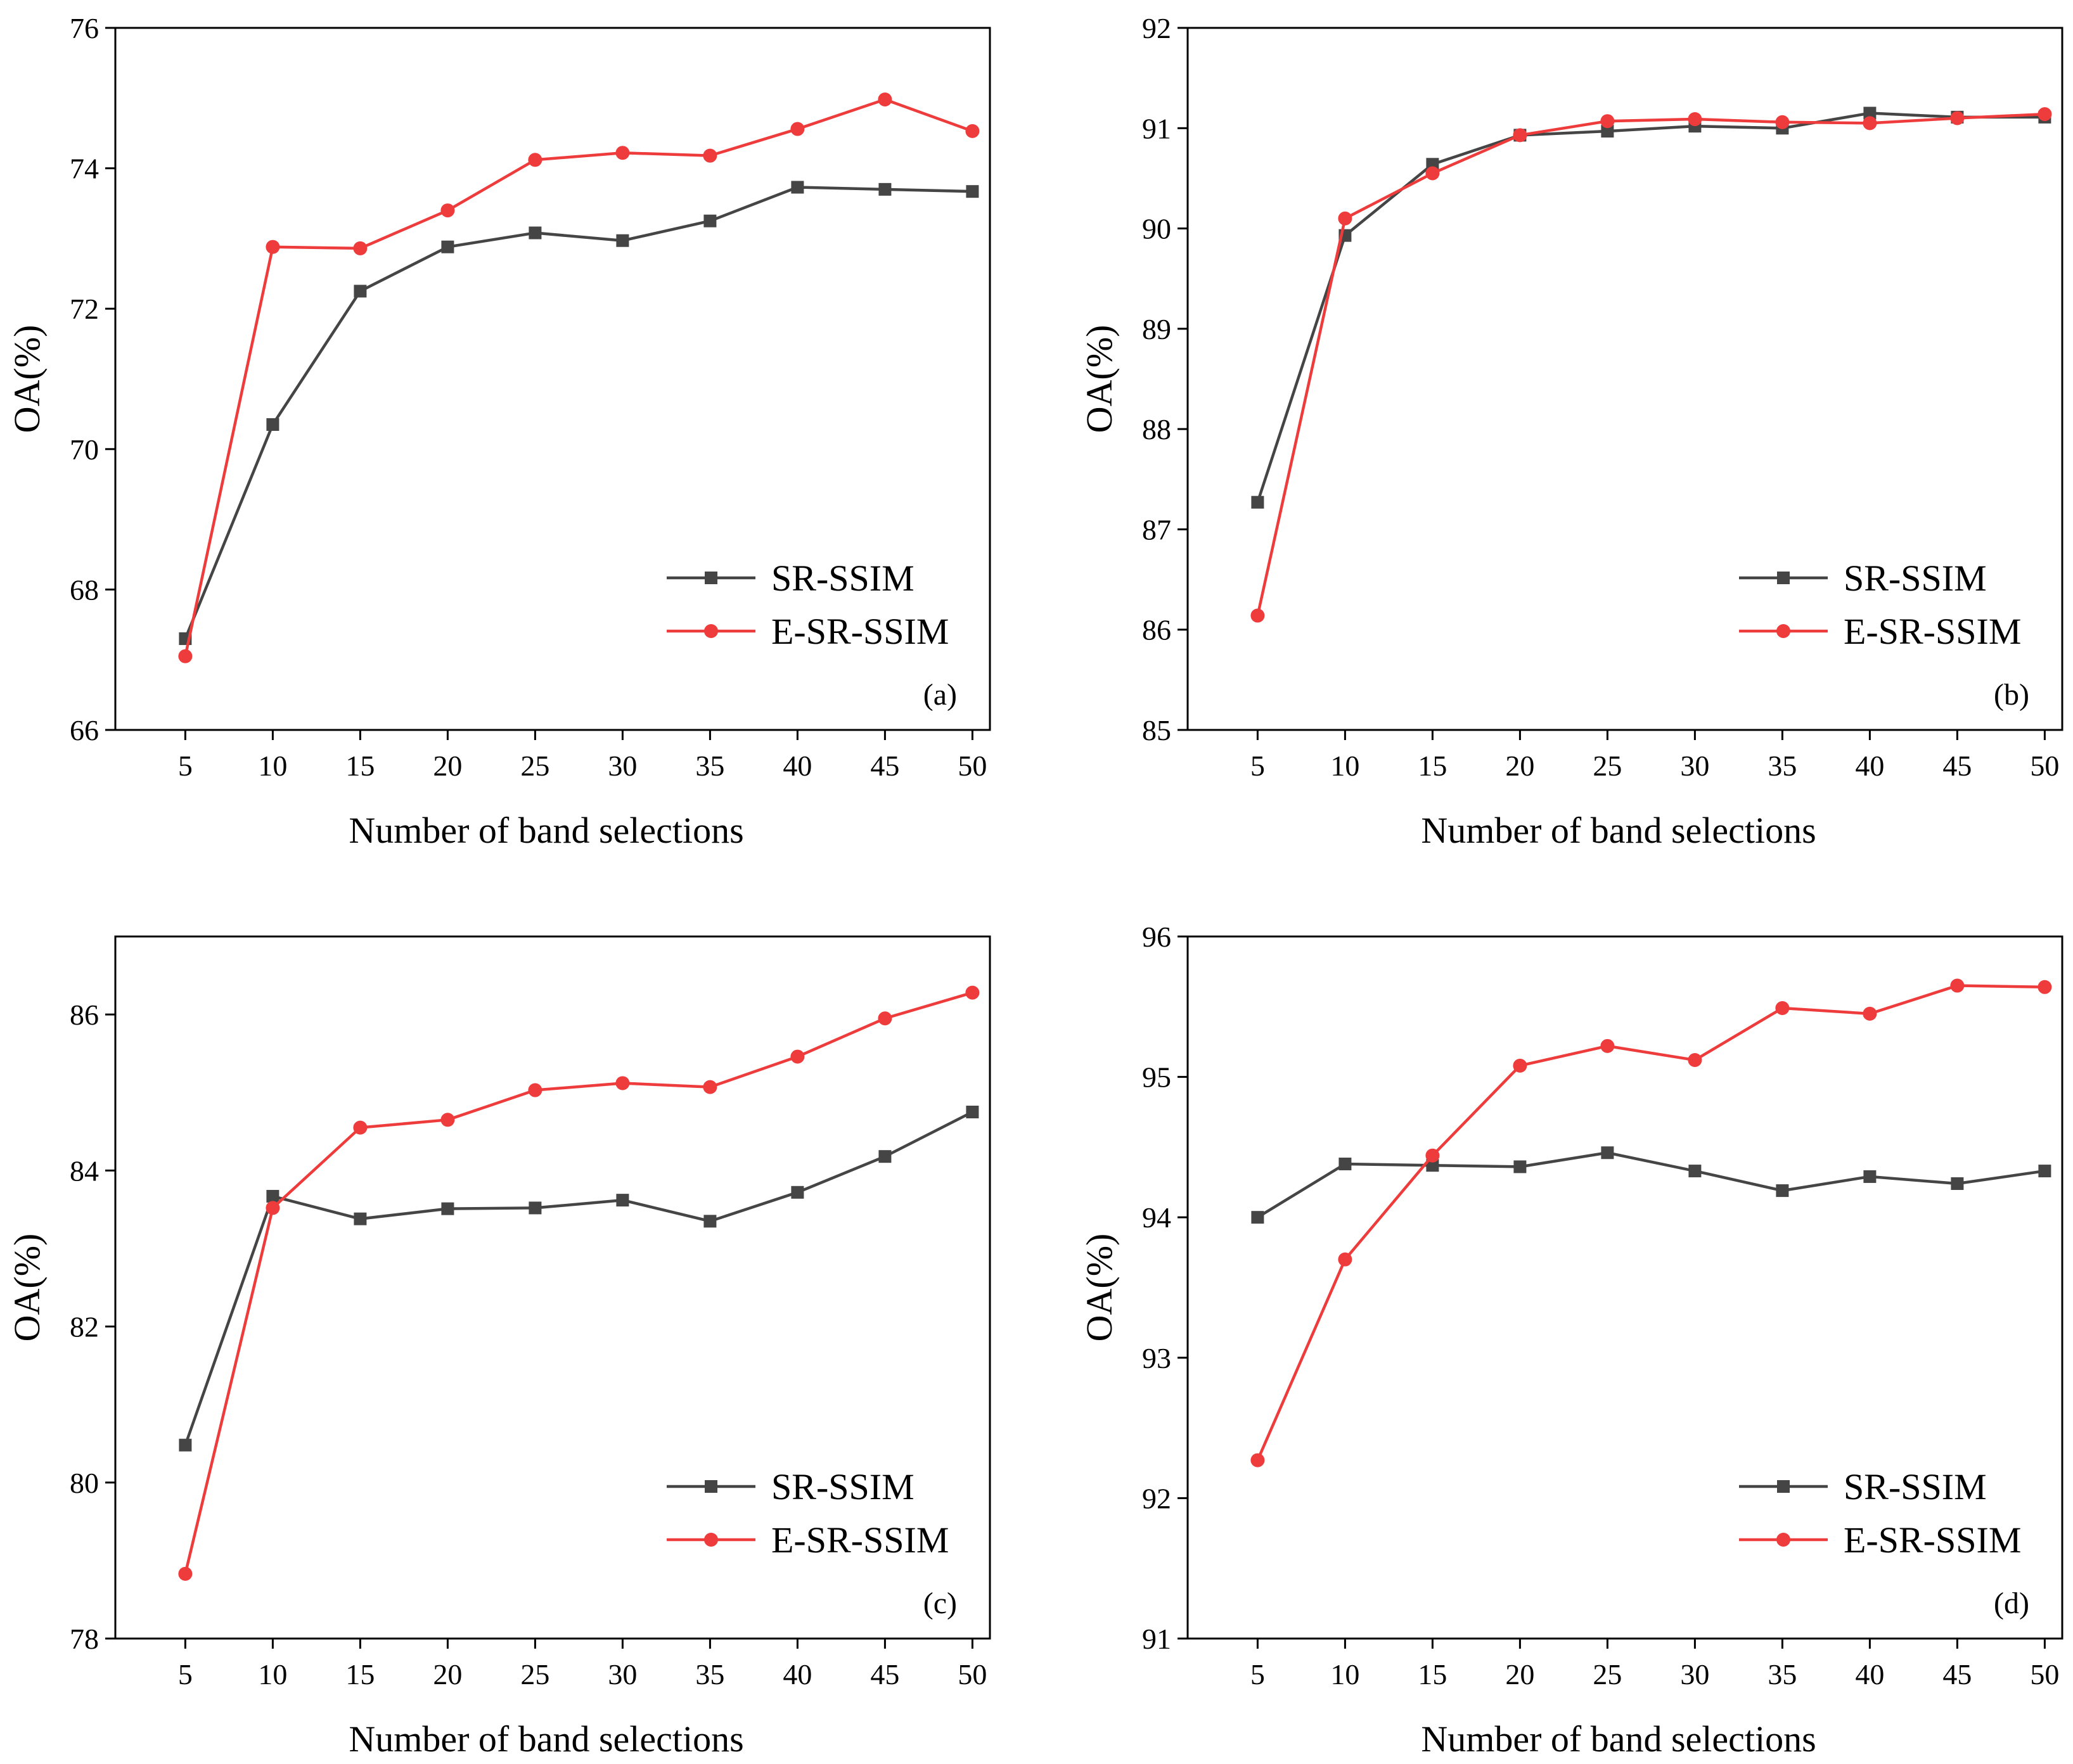  I want to click on panel-label: (c), so click(940, 1603).